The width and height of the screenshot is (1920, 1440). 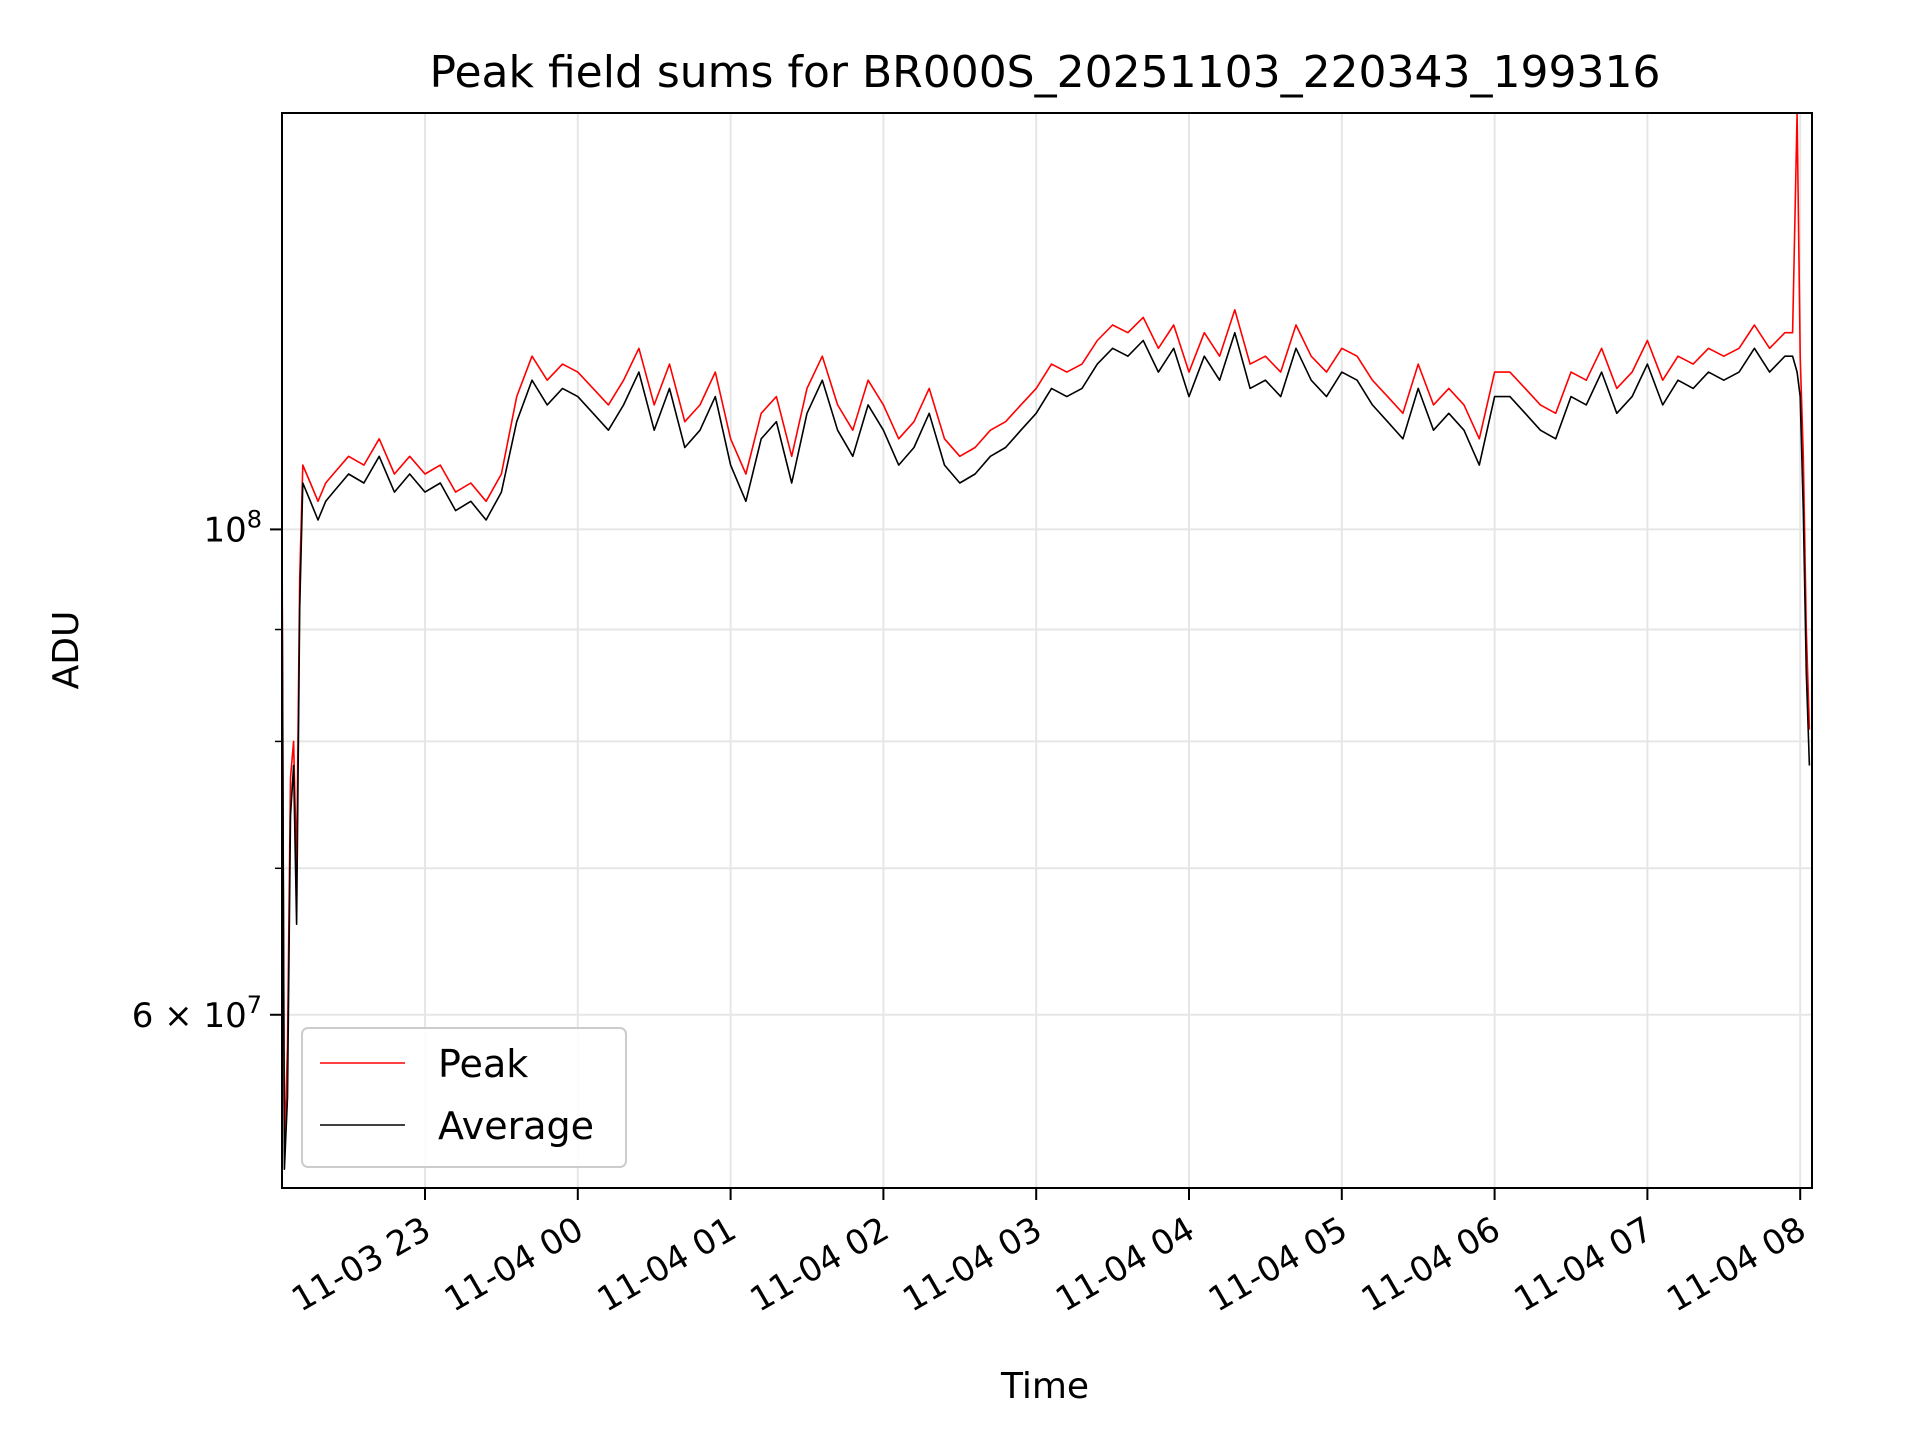 What do you see at coordinates (464, 1097) in the screenshot?
I see `legend: Peak Average` at bounding box center [464, 1097].